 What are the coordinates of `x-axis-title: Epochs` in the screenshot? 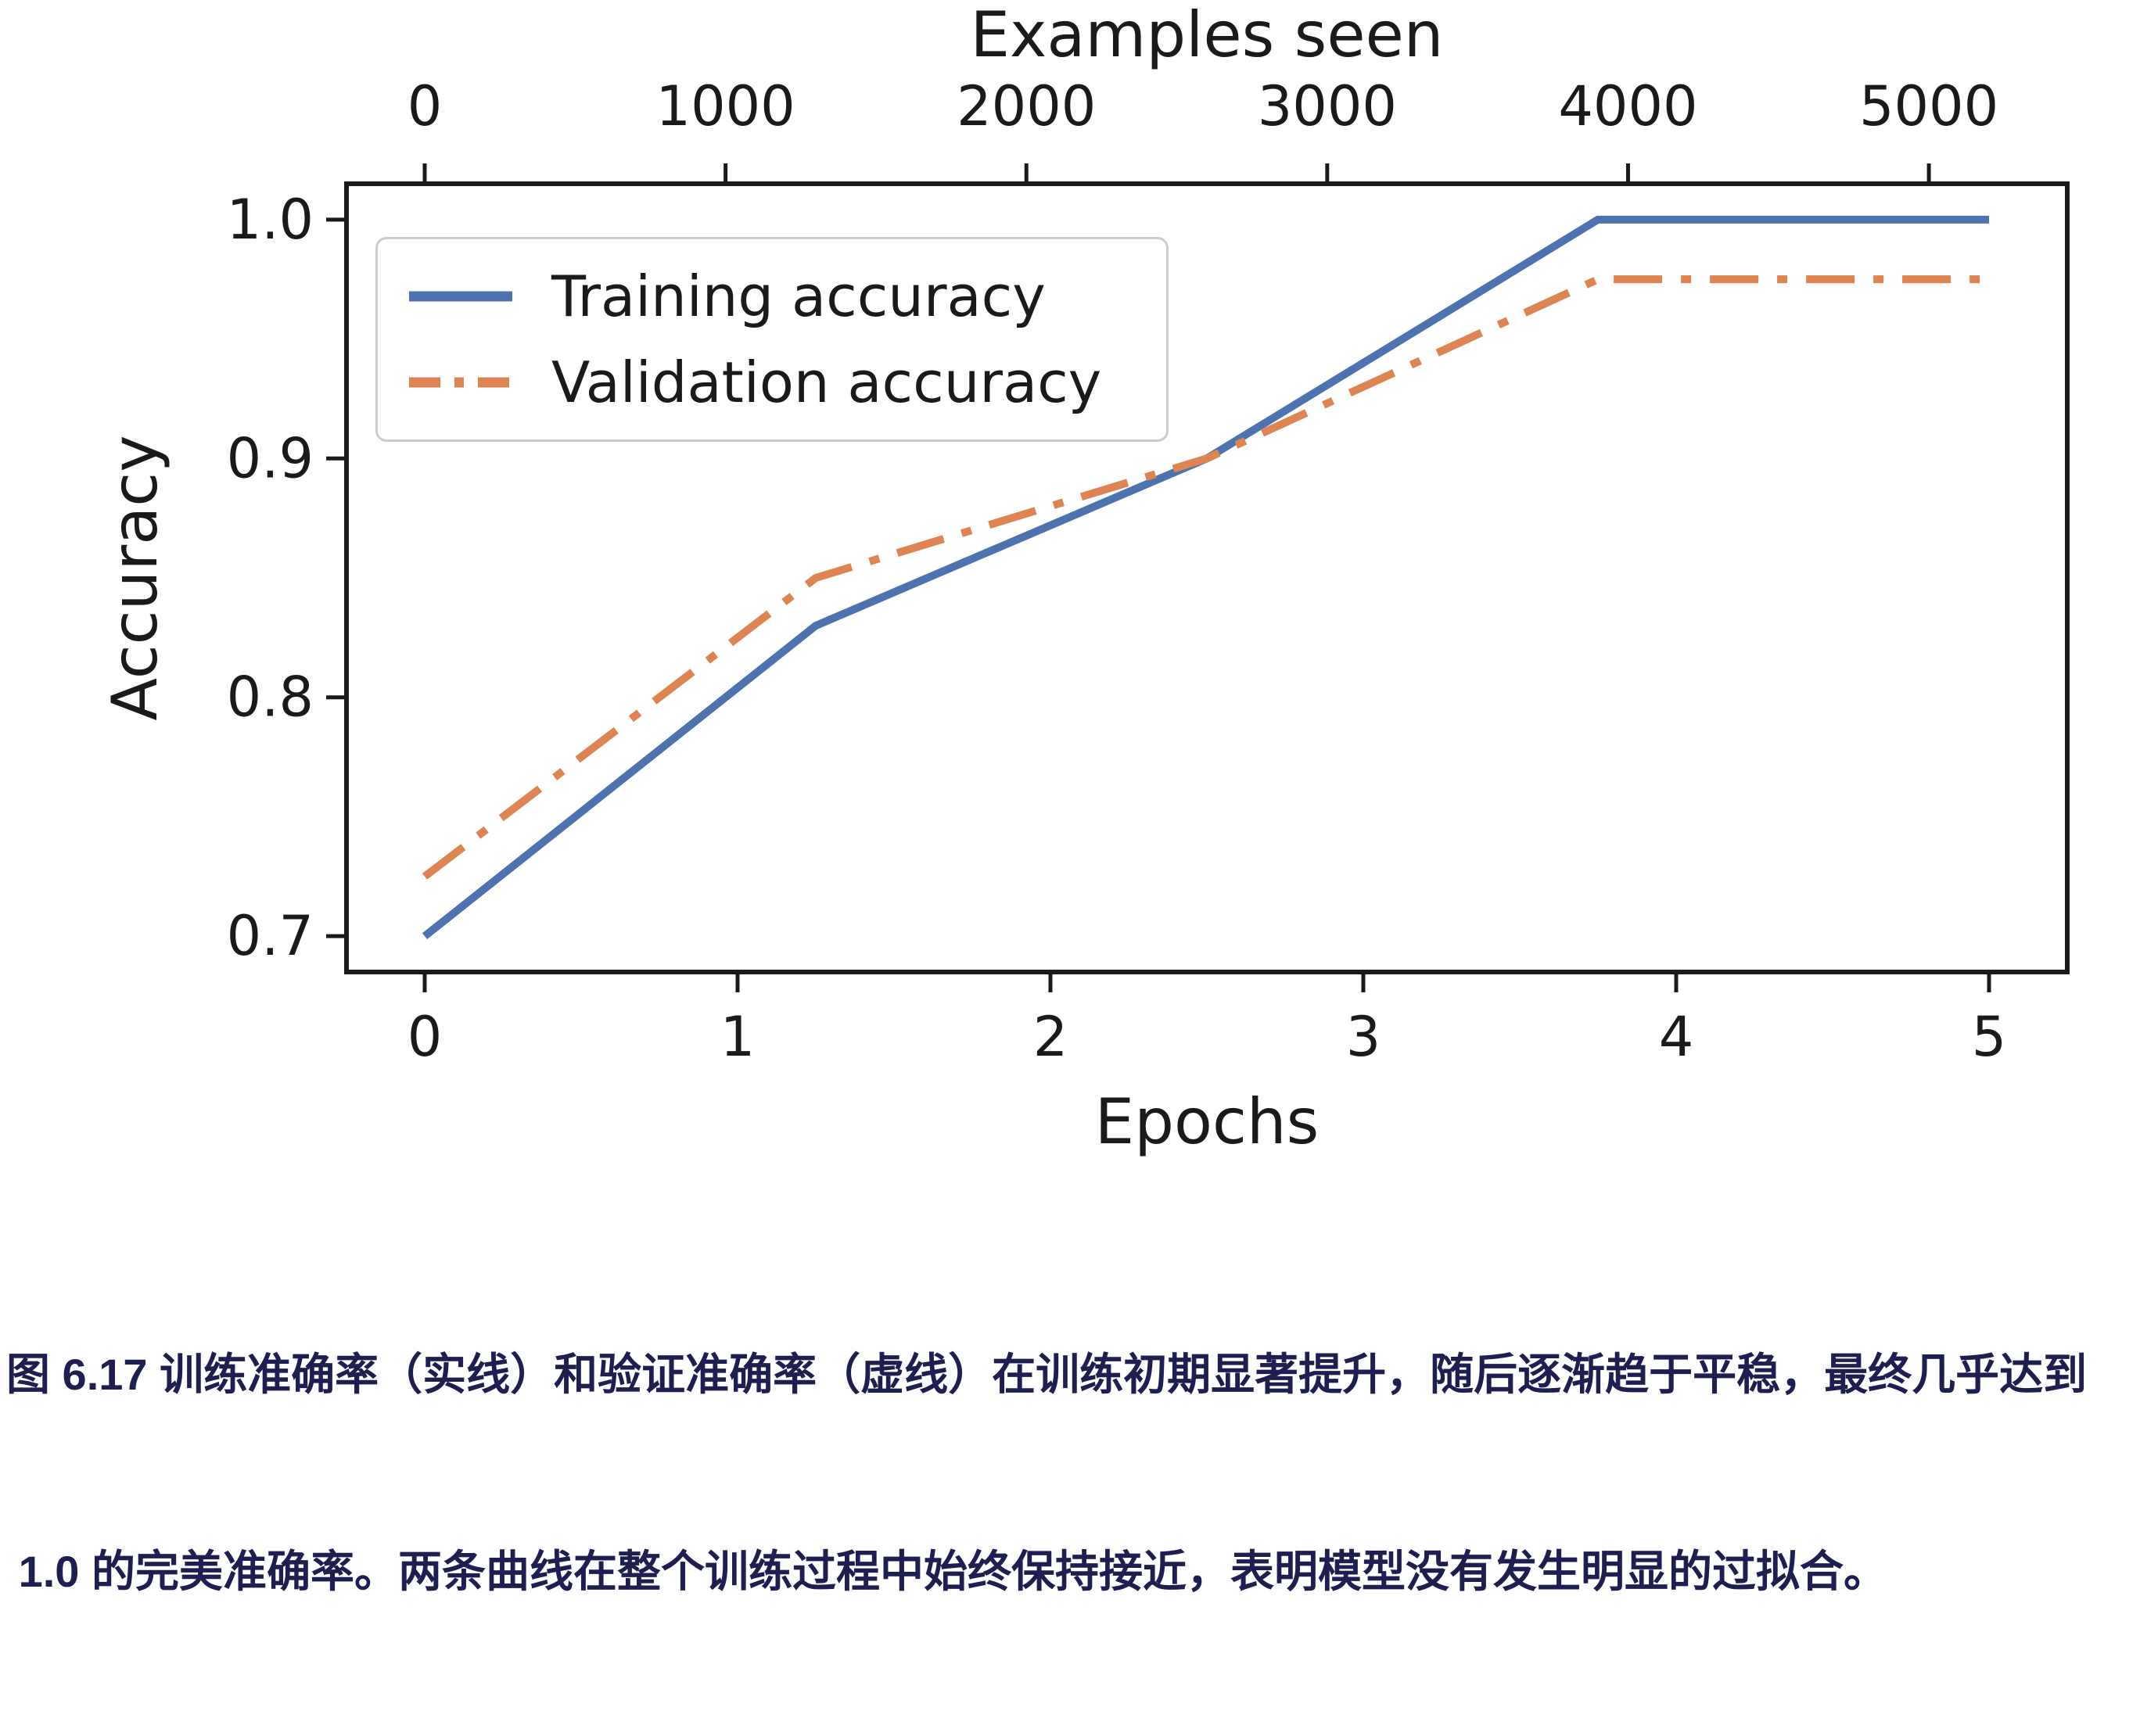 It's located at (1207, 1121).